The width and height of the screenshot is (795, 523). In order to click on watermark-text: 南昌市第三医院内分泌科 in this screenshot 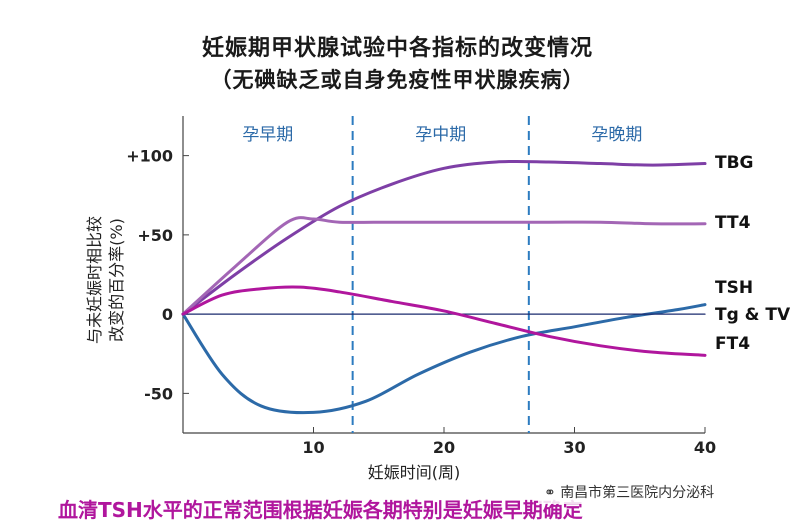, I will do `click(637, 493)`.